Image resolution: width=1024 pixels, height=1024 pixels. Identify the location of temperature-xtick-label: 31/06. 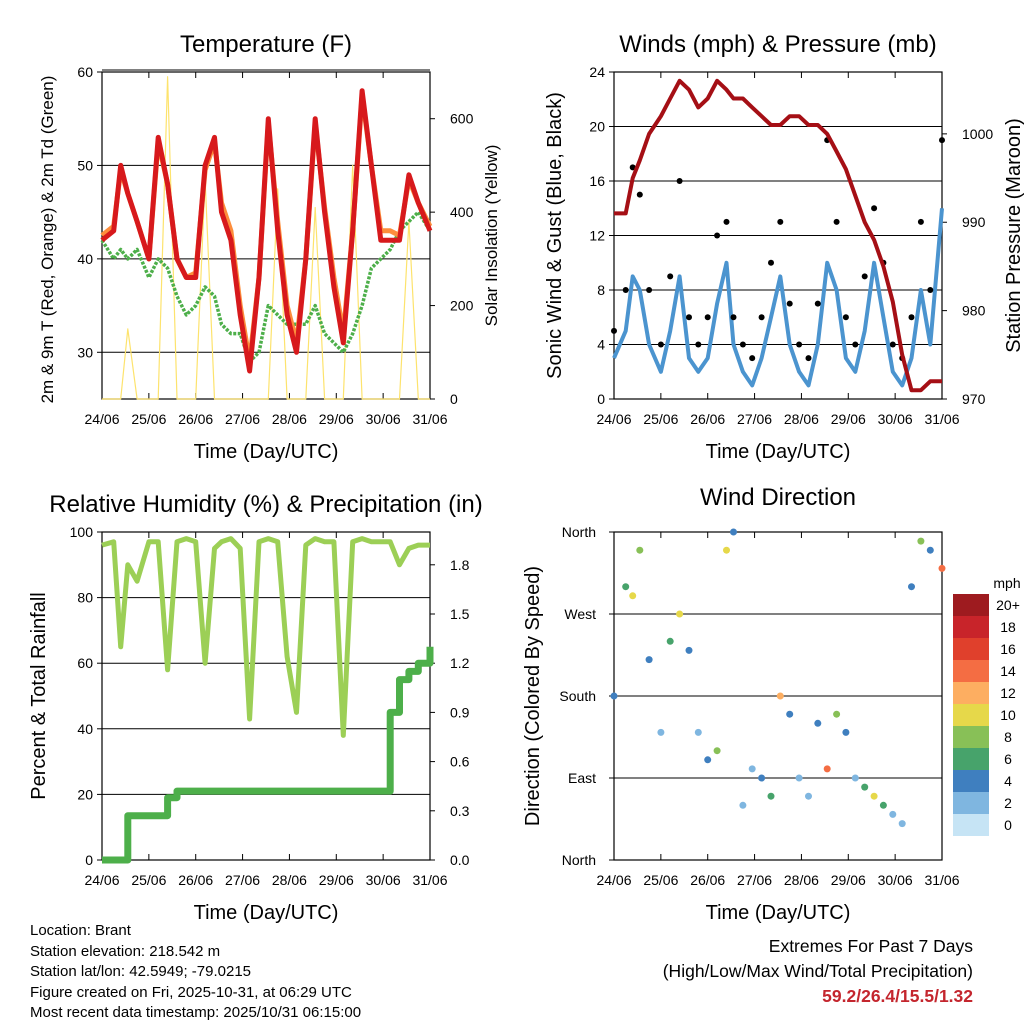
(429, 419).